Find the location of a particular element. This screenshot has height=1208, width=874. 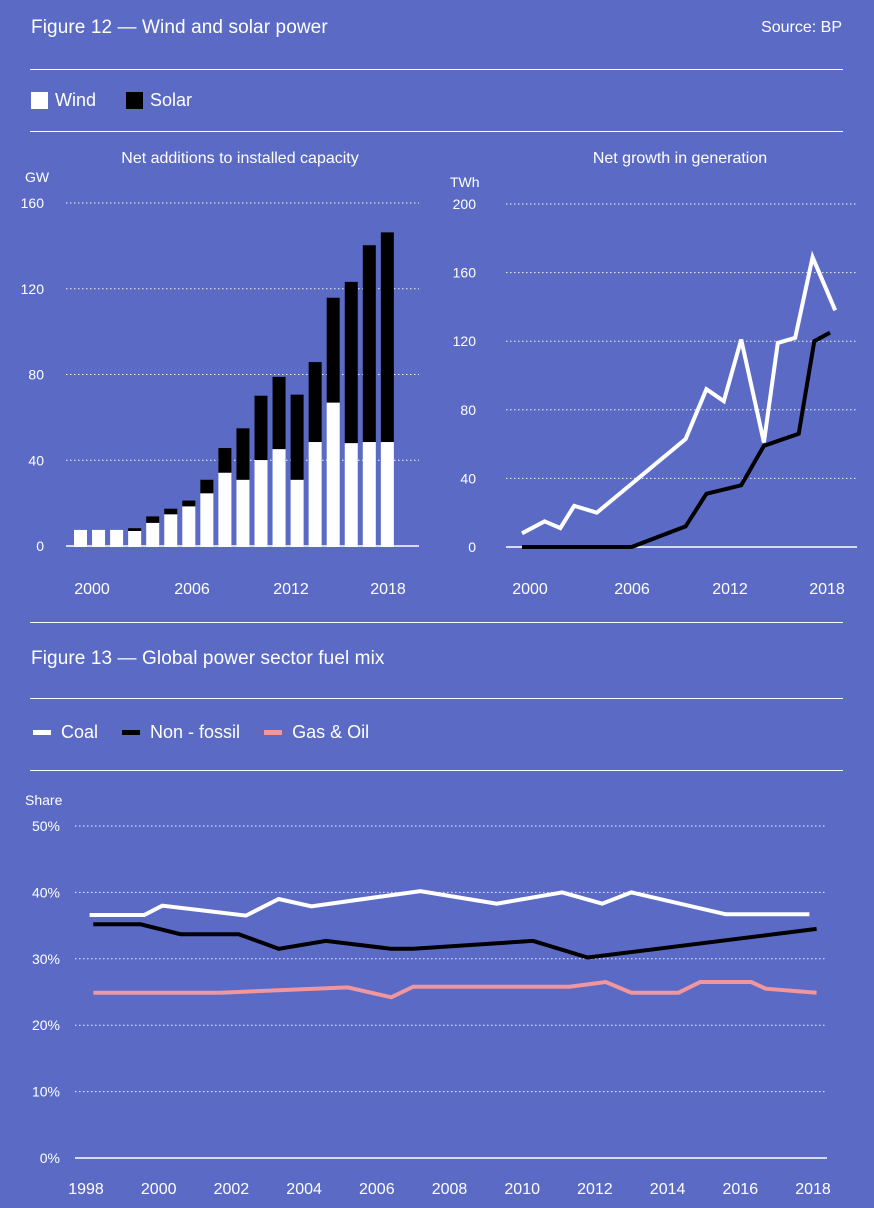

bar-solar-2017 is located at coordinates (369, 344).